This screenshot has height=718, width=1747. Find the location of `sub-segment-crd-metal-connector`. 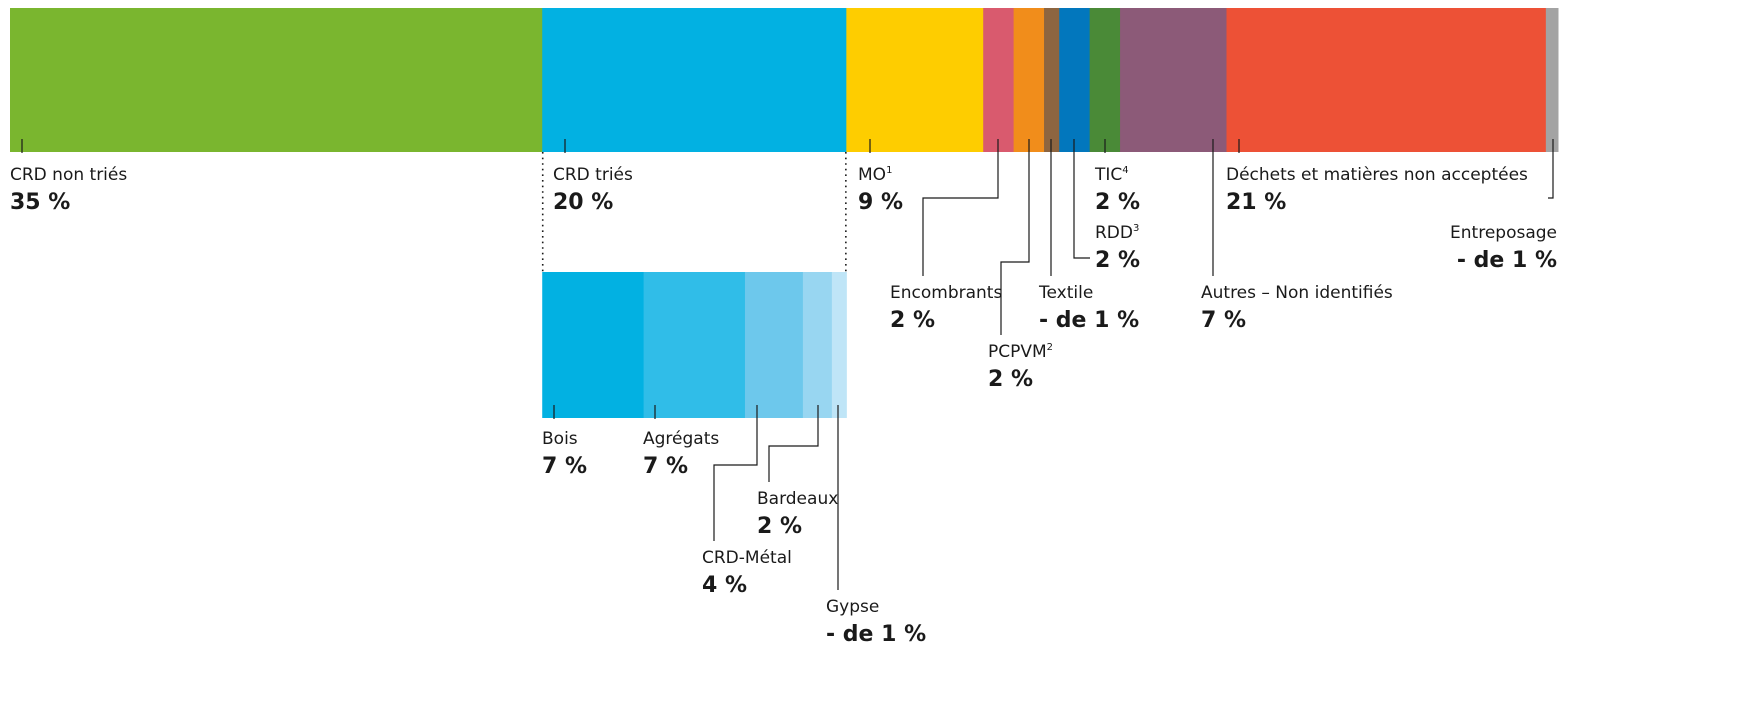

sub-segment-crd-metal-connector is located at coordinates (735, 473).